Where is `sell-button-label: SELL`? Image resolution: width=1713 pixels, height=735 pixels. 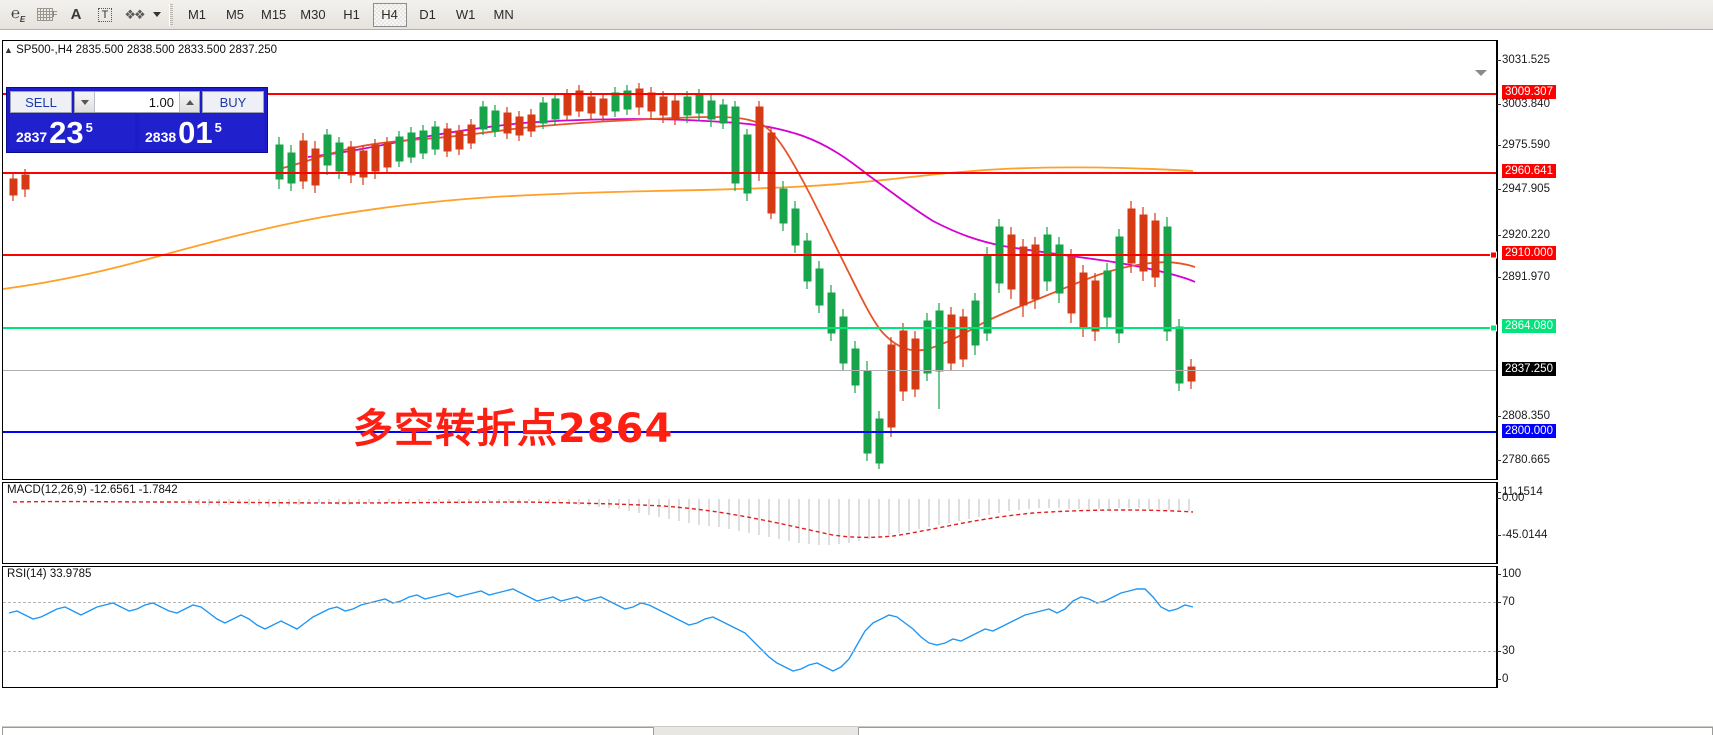
sell-button-label: SELL is located at coordinates (41, 102).